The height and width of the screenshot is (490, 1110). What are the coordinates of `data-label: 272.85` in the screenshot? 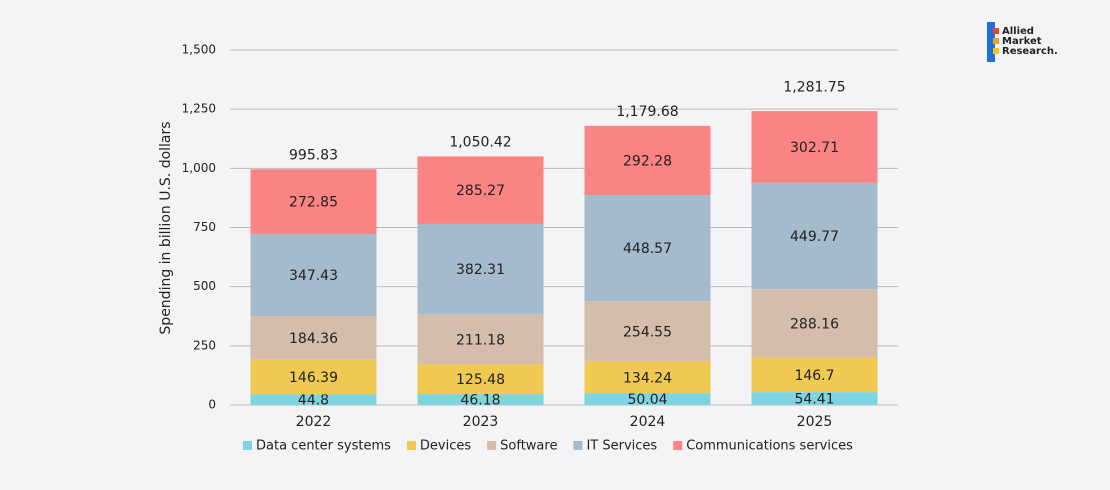 It's located at (313, 203).